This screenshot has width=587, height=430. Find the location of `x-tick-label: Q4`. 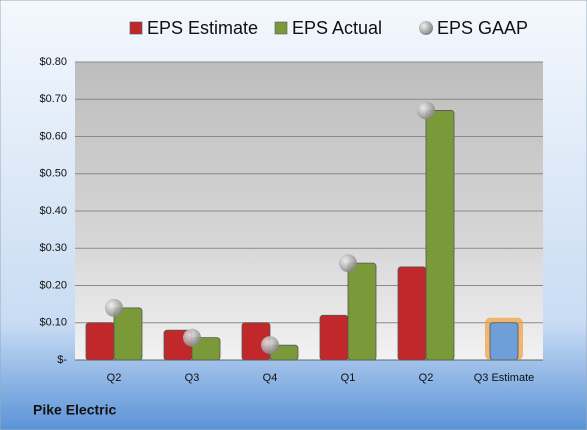

x-tick-label: Q4 is located at coordinates (270, 378).